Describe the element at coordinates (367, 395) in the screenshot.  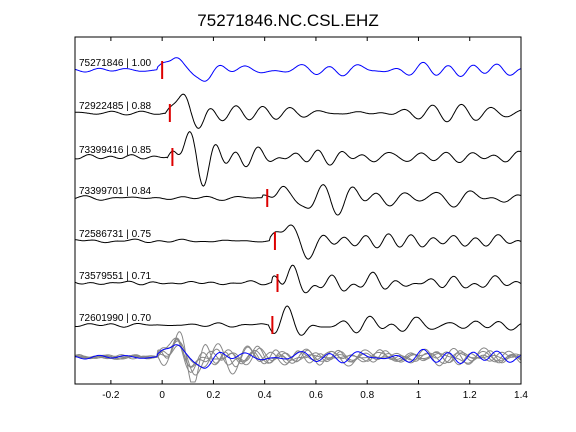
I see `x-tick-label-6: 0.8` at that location.